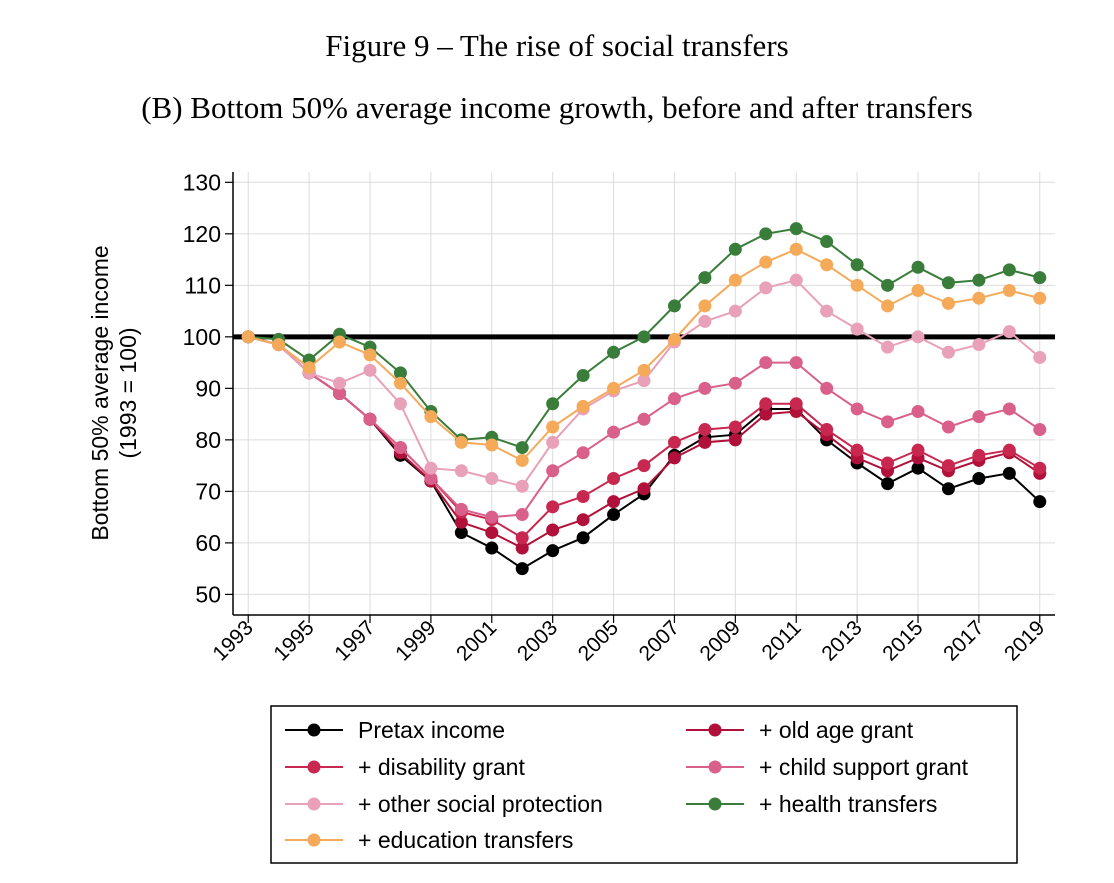 Image resolution: width=1114 pixels, height=883 pixels. Describe the element at coordinates (465, 840) in the screenshot. I see `legend-label: + education transfers` at that location.